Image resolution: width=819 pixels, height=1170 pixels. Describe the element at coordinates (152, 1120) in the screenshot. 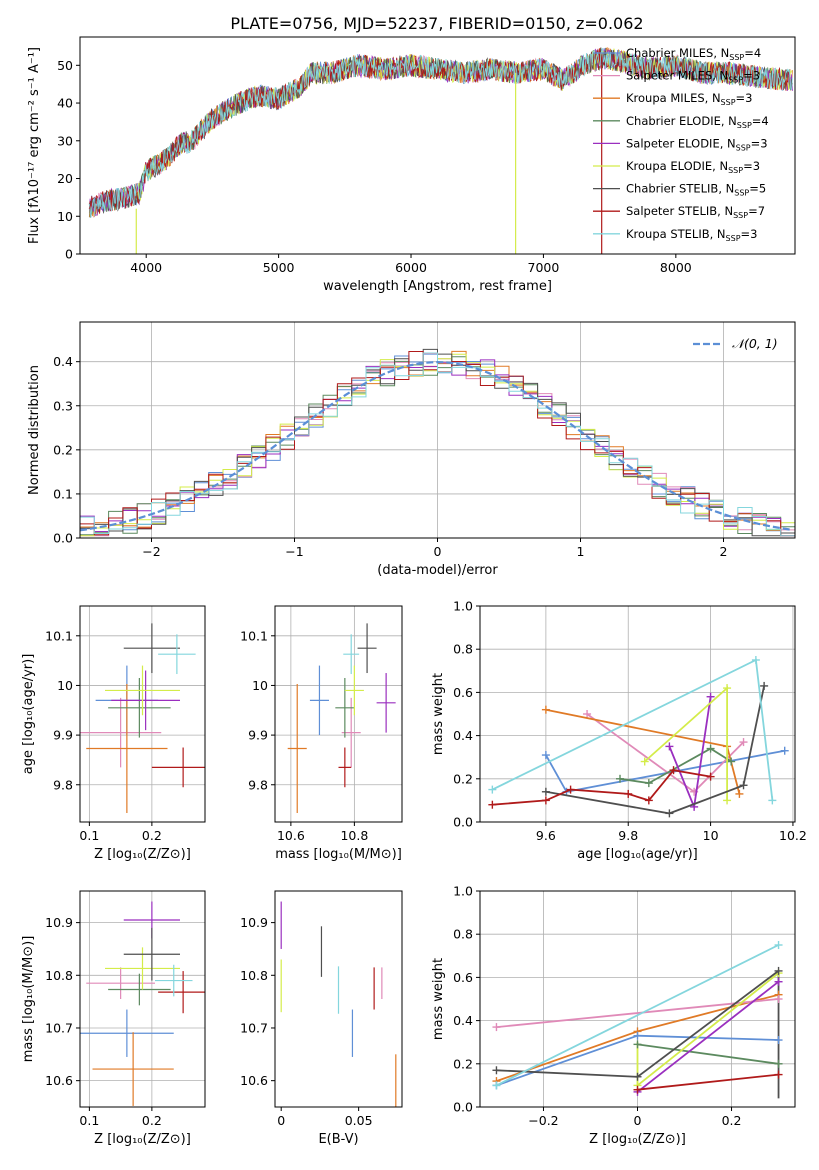

I see `x-tick-label: 0.2` at that location.